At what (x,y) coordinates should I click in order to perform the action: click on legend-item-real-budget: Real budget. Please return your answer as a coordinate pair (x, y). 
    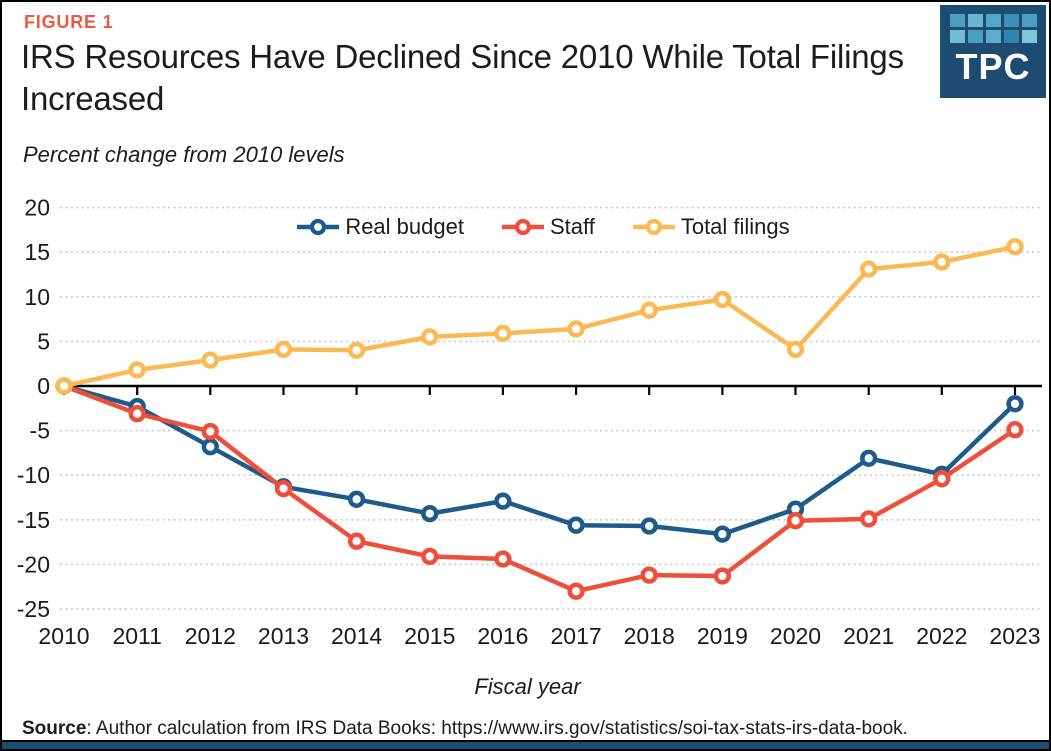
    Looking at the image, I should click on (379, 227).